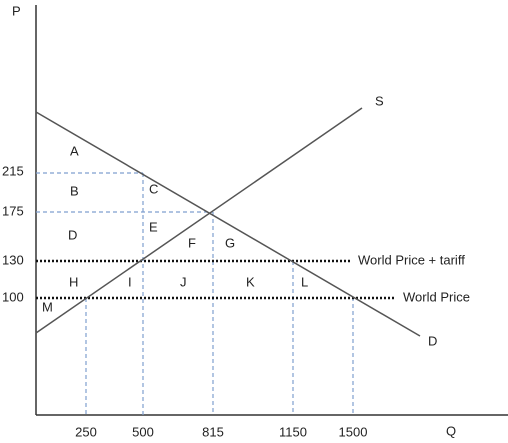 The height and width of the screenshot is (443, 508). I want to click on region-label: D, so click(72, 234).